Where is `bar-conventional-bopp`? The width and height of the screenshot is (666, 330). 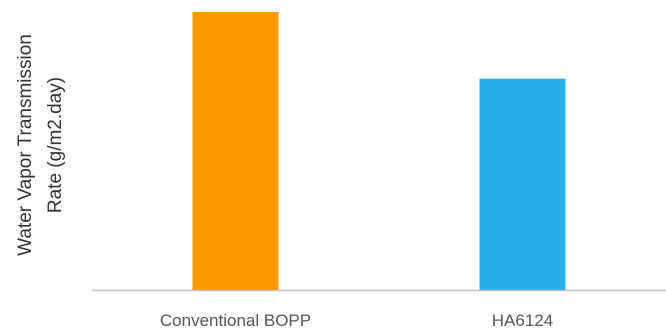 bar-conventional-bopp is located at coordinates (235, 151).